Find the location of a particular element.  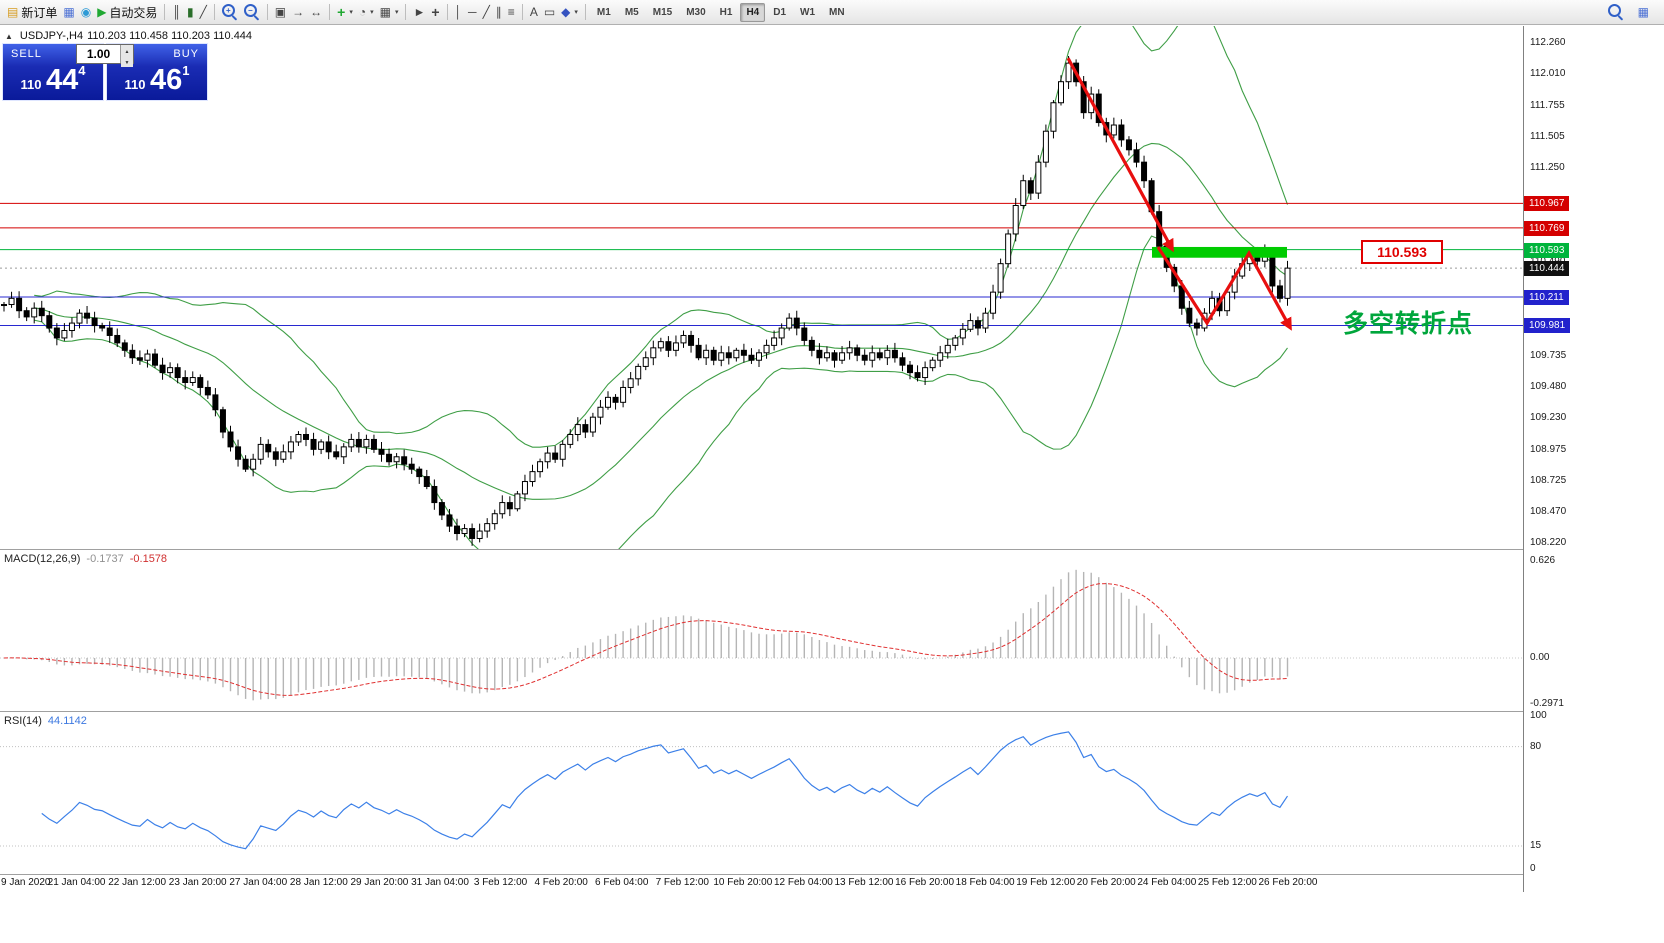

volume-box is located at coordinates (105, 55).